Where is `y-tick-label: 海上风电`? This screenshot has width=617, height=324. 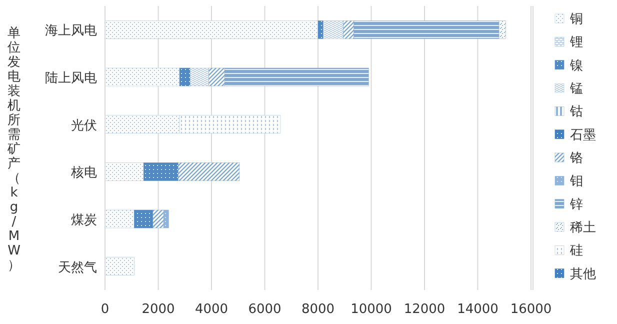 y-tick-label: 海上风电 is located at coordinates (71, 31).